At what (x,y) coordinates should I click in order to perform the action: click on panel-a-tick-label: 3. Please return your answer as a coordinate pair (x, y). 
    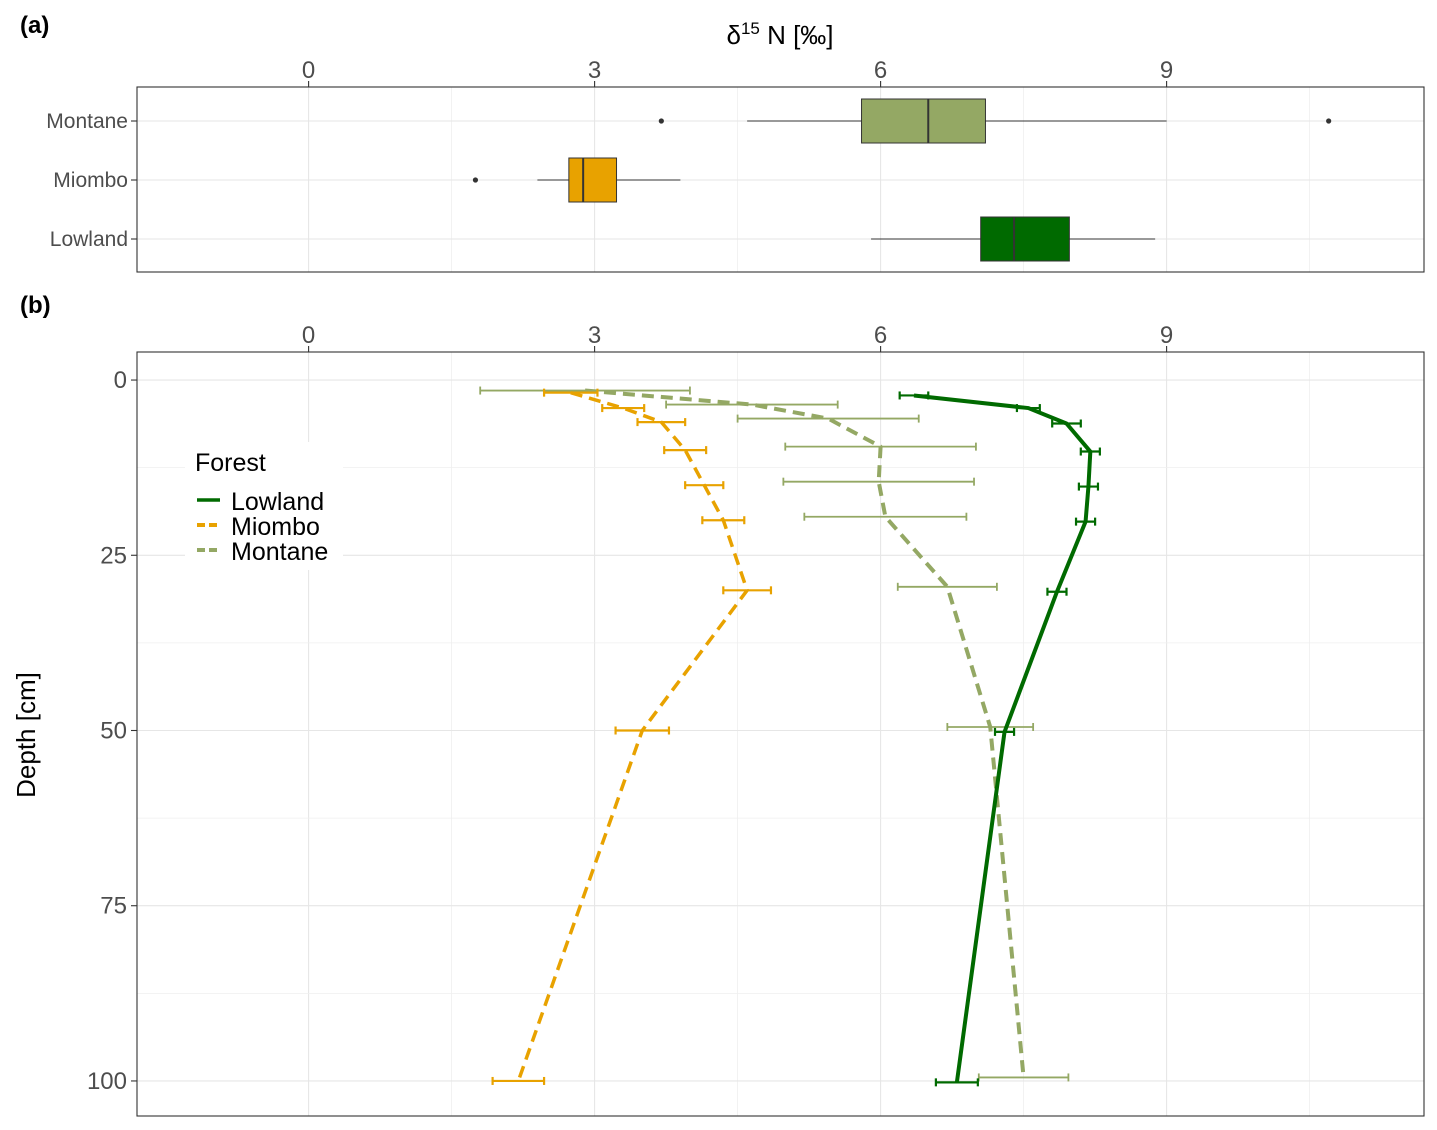
    Looking at the image, I should click on (594, 70).